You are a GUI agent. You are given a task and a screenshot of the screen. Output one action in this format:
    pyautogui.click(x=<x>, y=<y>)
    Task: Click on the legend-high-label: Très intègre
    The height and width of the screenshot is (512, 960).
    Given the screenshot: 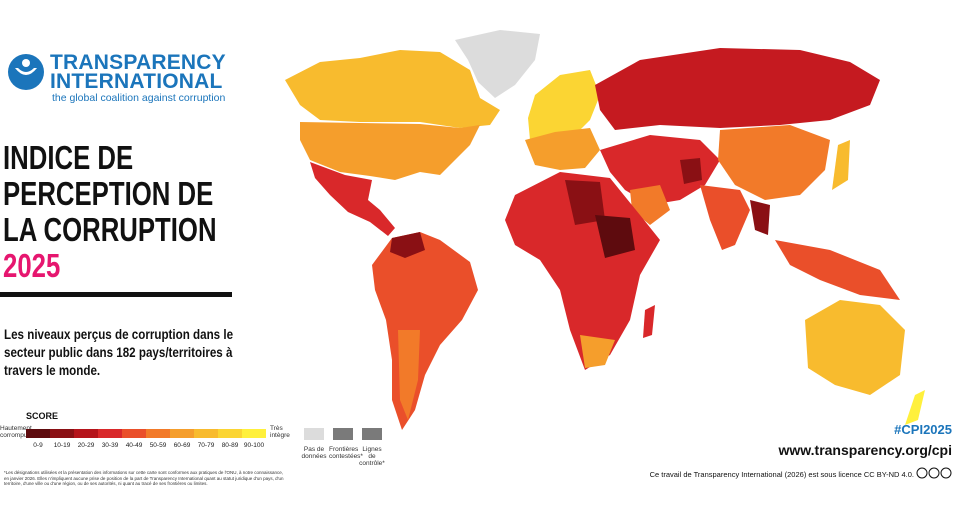 What is the action you would take?
    pyautogui.click(x=280, y=432)
    